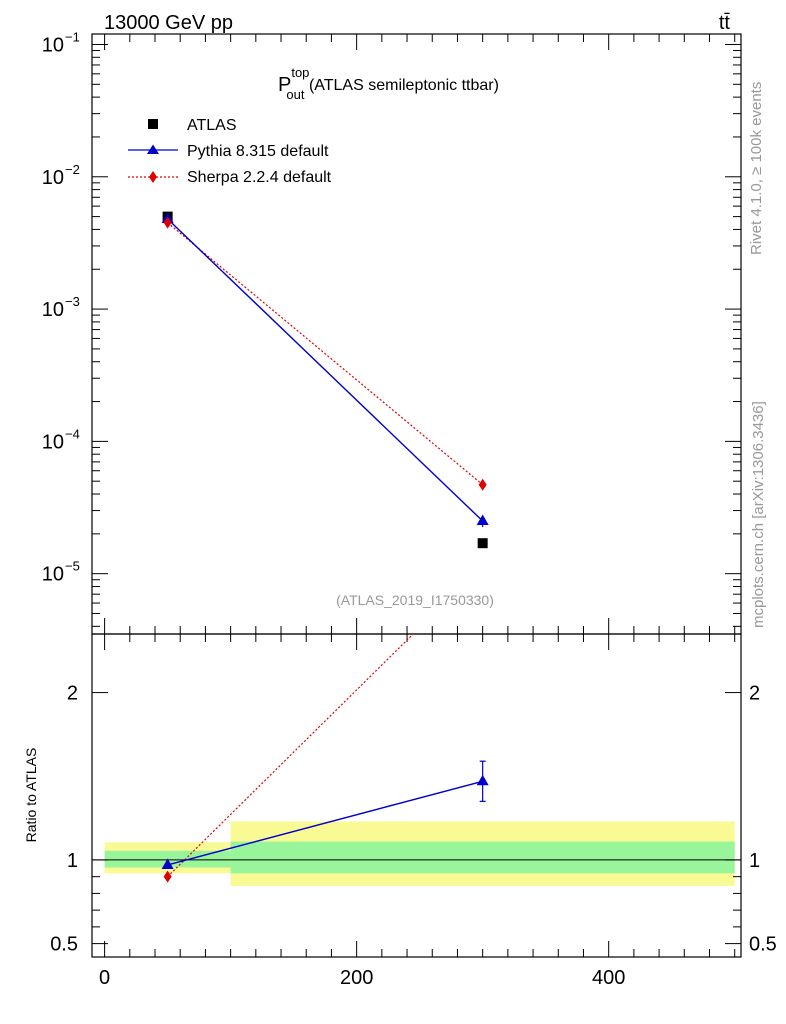 Image resolution: width=786 pixels, height=1024 pixels. I want to click on main-ytick-exponent: −2, so click(72, 169).